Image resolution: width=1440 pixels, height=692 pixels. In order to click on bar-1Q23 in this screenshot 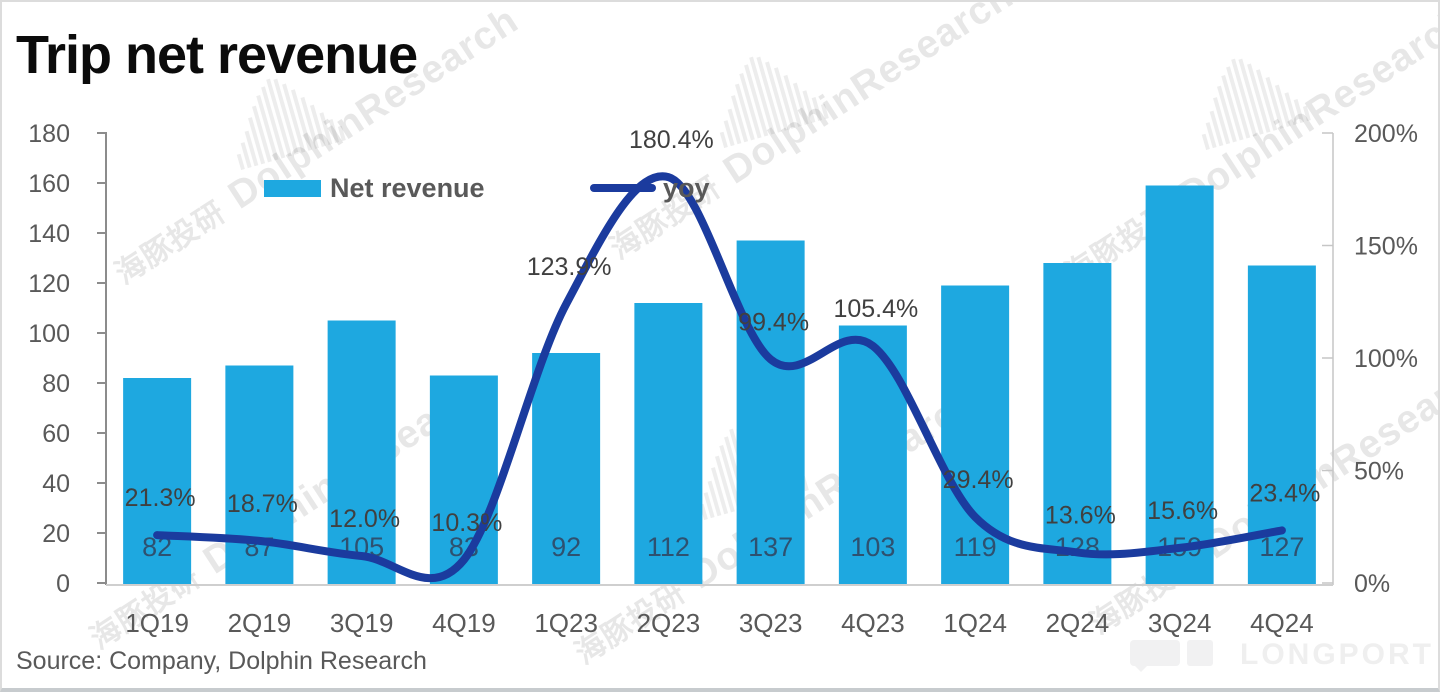, I will do `click(566, 468)`.